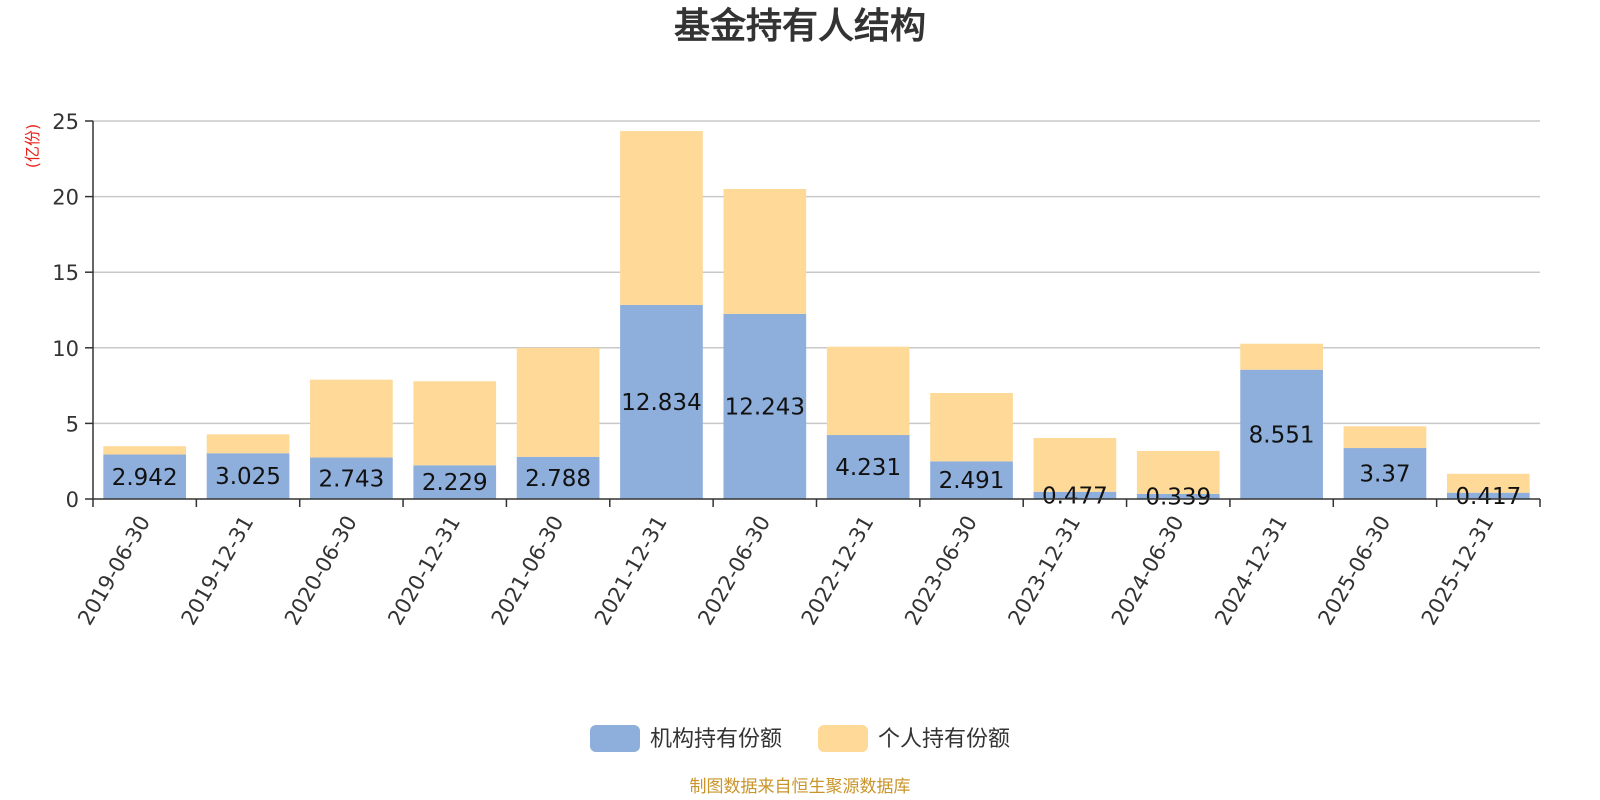  What do you see at coordinates (800, 787) in the screenshot?
I see `source-note: 制图数据来自恒生聚源数据库` at bounding box center [800, 787].